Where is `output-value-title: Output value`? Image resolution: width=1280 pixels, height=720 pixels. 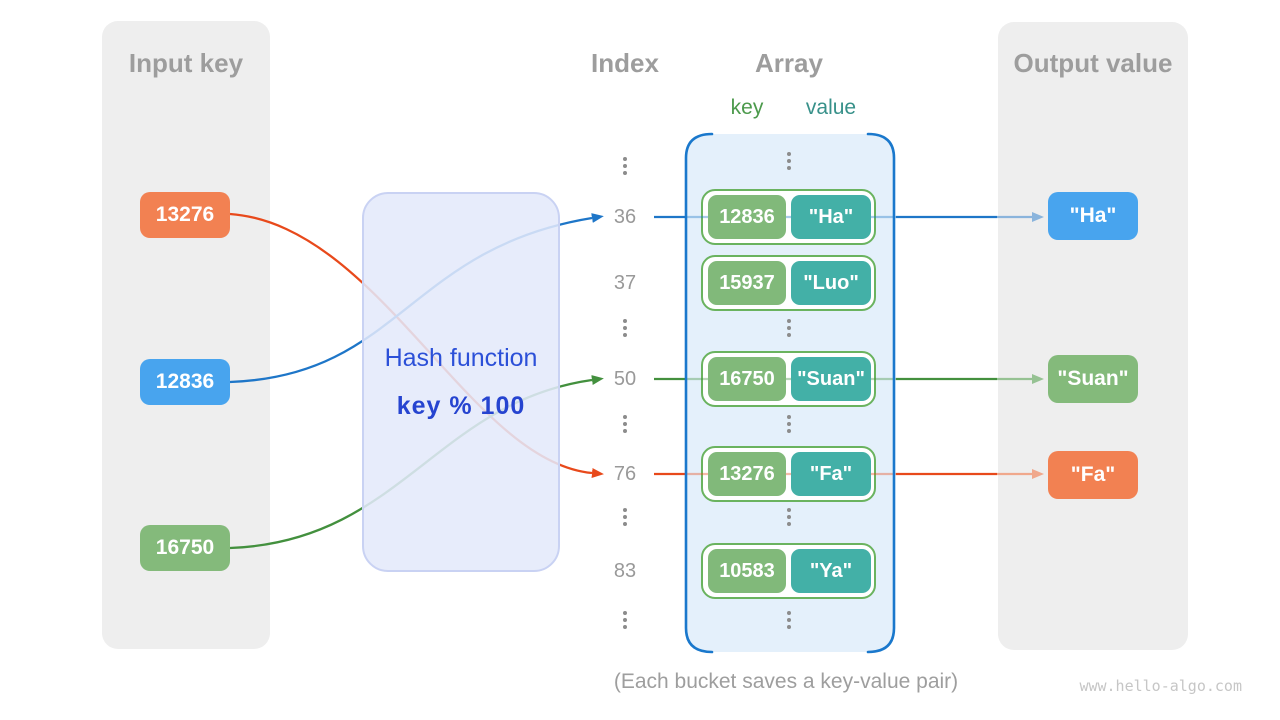 output-value-title: Output value is located at coordinates (1093, 63).